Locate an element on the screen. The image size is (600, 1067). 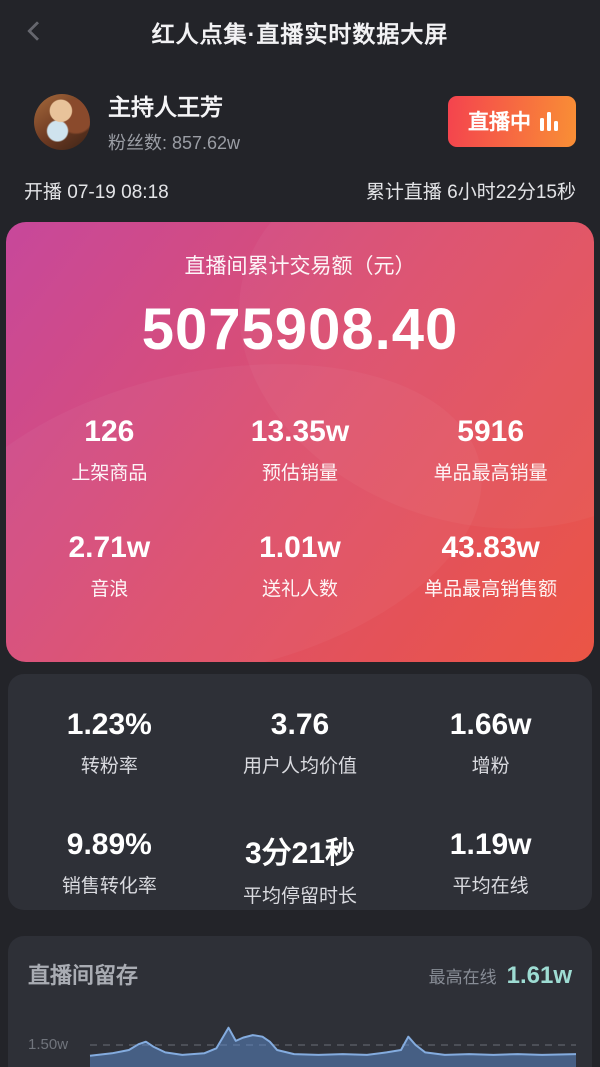
stat-new-followers: 1.66w 增粉 is located at coordinates (490, 742).